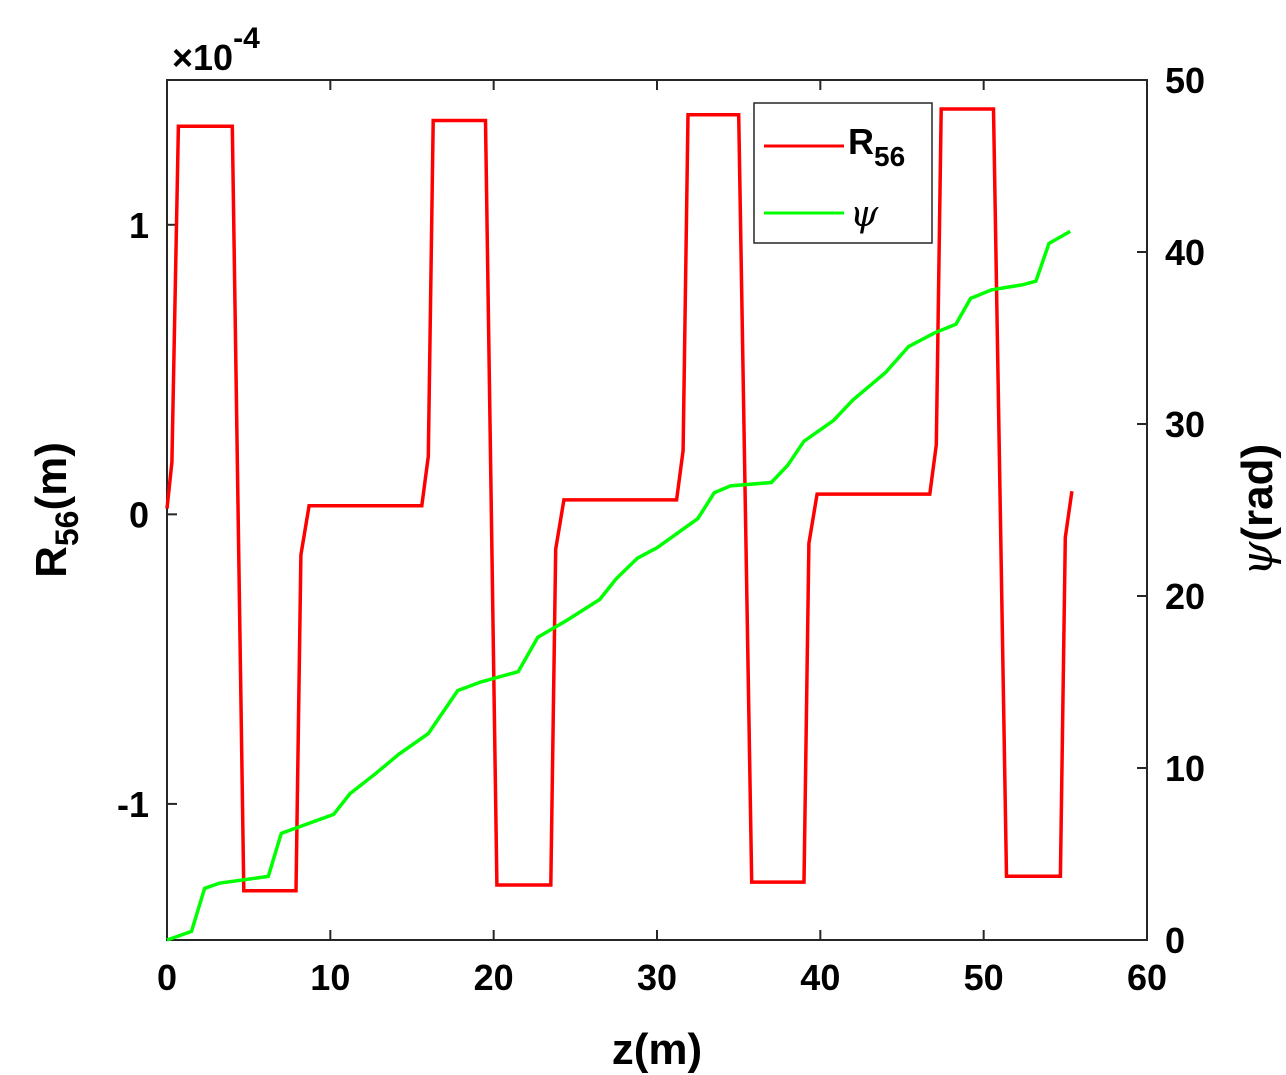  Describe the element at coordinates (139, 225) in the screenshot. I see `y-left-tick-label: 1` at that location.